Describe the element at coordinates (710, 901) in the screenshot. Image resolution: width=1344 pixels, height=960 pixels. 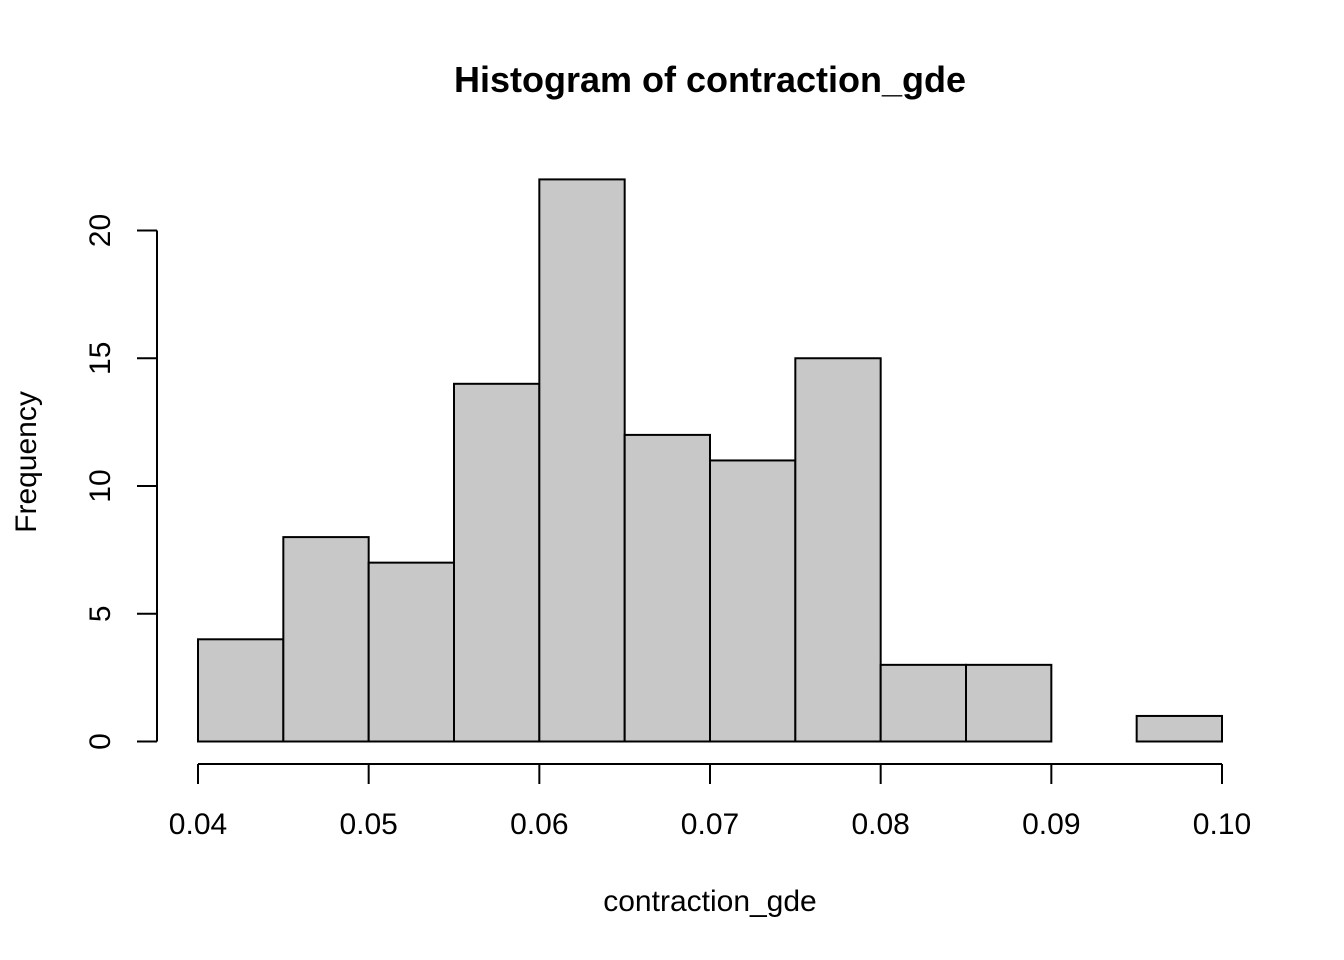
I see `x-axis-label: contraction_gde` at that location.